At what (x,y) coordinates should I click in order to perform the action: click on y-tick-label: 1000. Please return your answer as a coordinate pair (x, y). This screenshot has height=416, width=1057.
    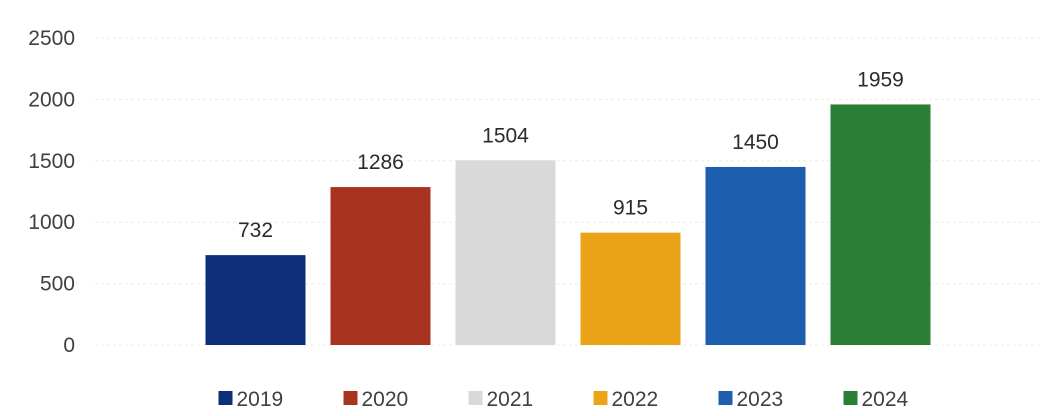
    Looking at the image, I should click on (51, 222).